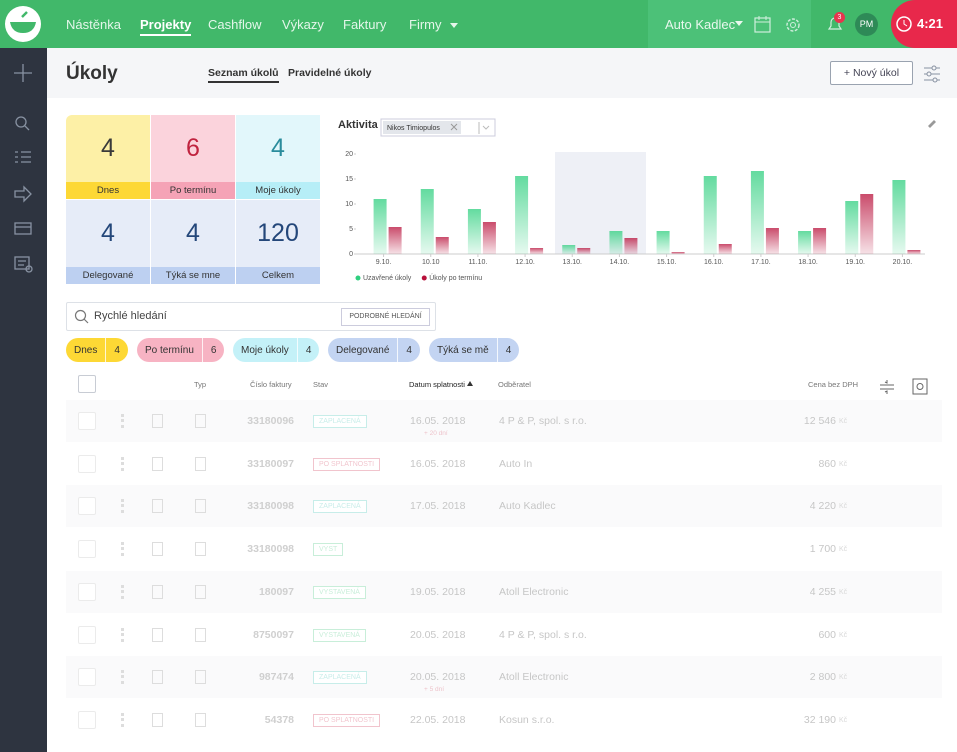 The height and width of the screenshot is (752, 957). What do you see at coordinates (181, 350) in the screenshot?
I see `filter-chip: Po termínu 6` at bounding box center [181, 350].